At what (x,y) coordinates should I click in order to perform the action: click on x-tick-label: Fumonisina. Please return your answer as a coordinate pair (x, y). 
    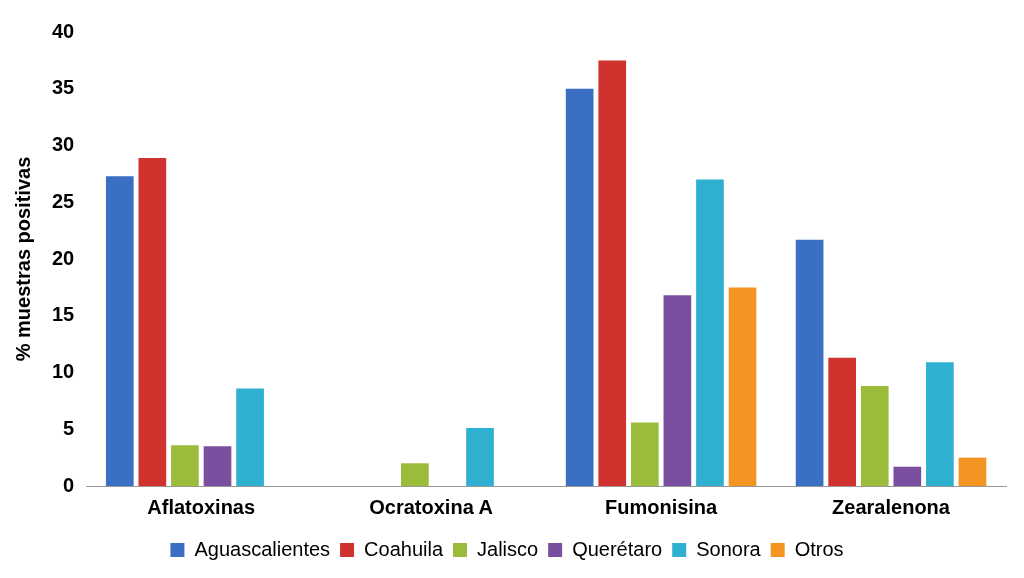
    Looking at the image, I should click on (661, 506).